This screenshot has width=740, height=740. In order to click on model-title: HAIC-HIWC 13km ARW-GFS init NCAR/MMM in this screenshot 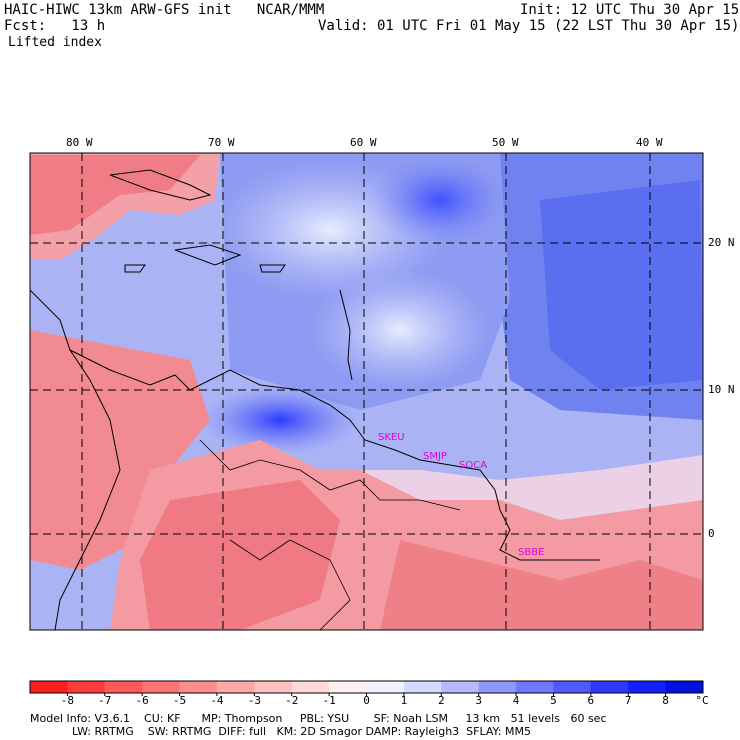, I will do `click(164, 10)`.